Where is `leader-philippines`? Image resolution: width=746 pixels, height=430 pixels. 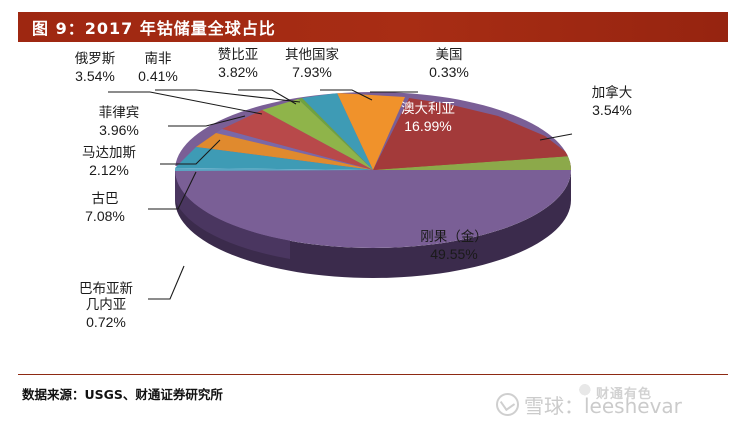
leader-philippines is located at coordinates (207, 121).